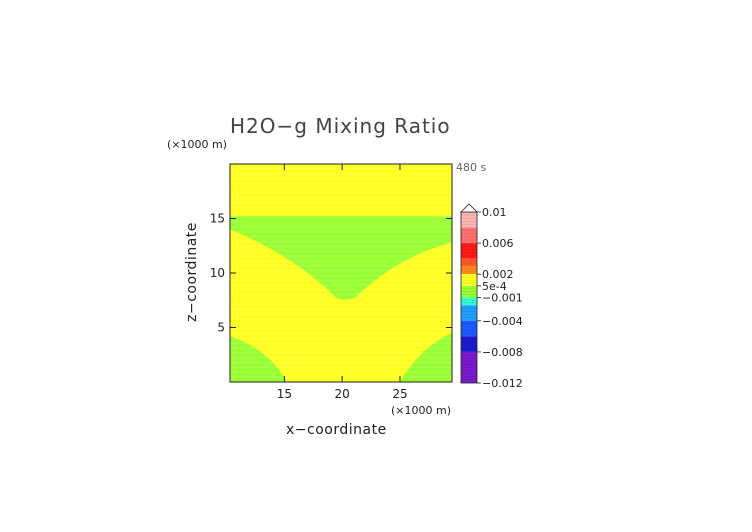 The height and width of the screenshot is (532, 752). What do you see at coordinates (494, 286) in the screenshot?
I see `colorbar-label: 5e-4` at bounding box center [494, 286].